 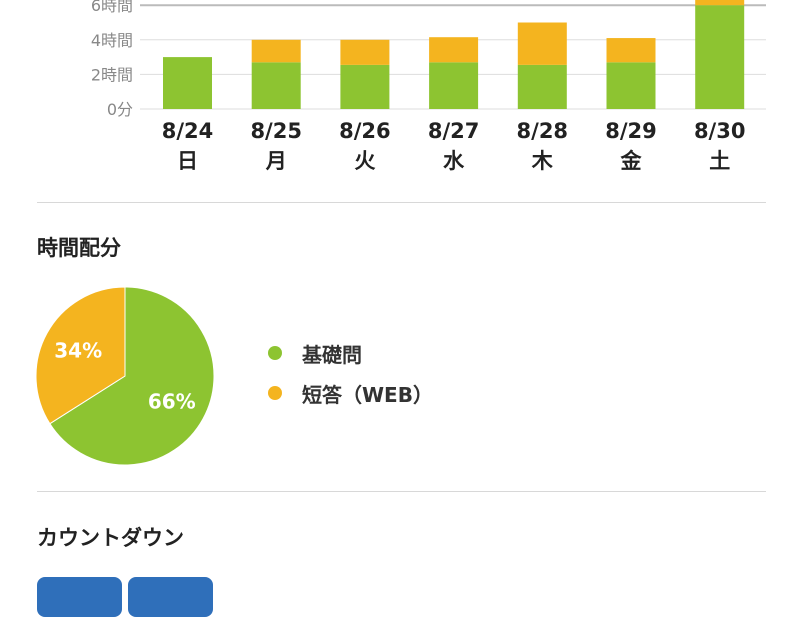 I want to click on pie-legend: 基礎問 短答（WEB）, so click(x=350, y=373).